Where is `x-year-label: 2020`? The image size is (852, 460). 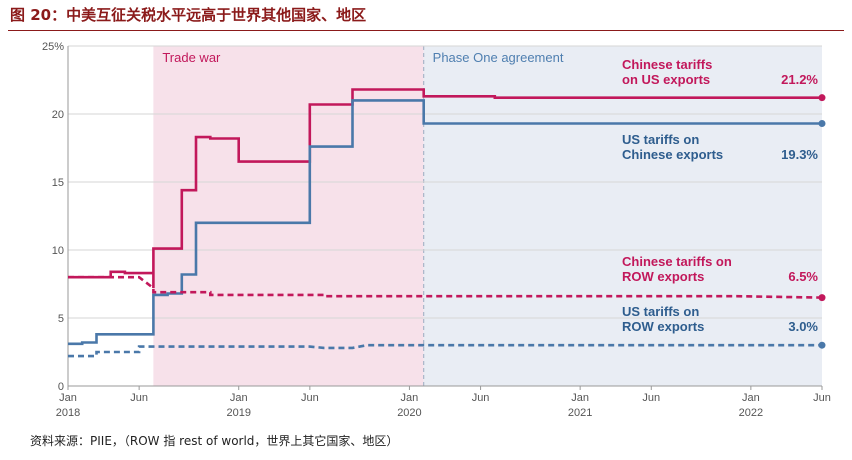
x-year-label: 2020 is located at coordinates (409, 413).